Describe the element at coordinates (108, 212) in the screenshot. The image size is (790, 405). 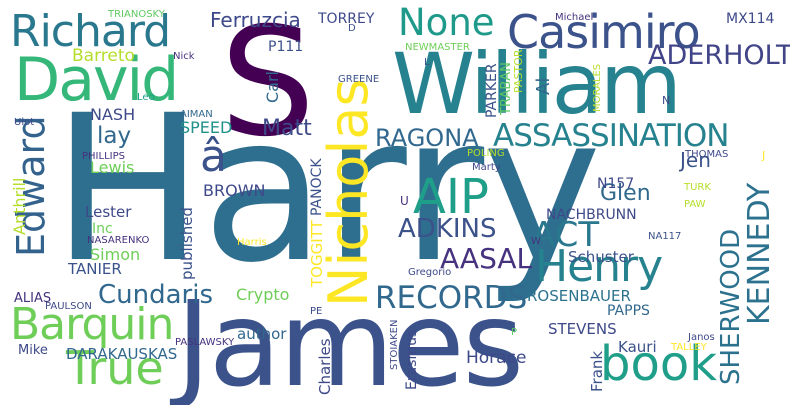
I see `word-lester: Lester` at that location.